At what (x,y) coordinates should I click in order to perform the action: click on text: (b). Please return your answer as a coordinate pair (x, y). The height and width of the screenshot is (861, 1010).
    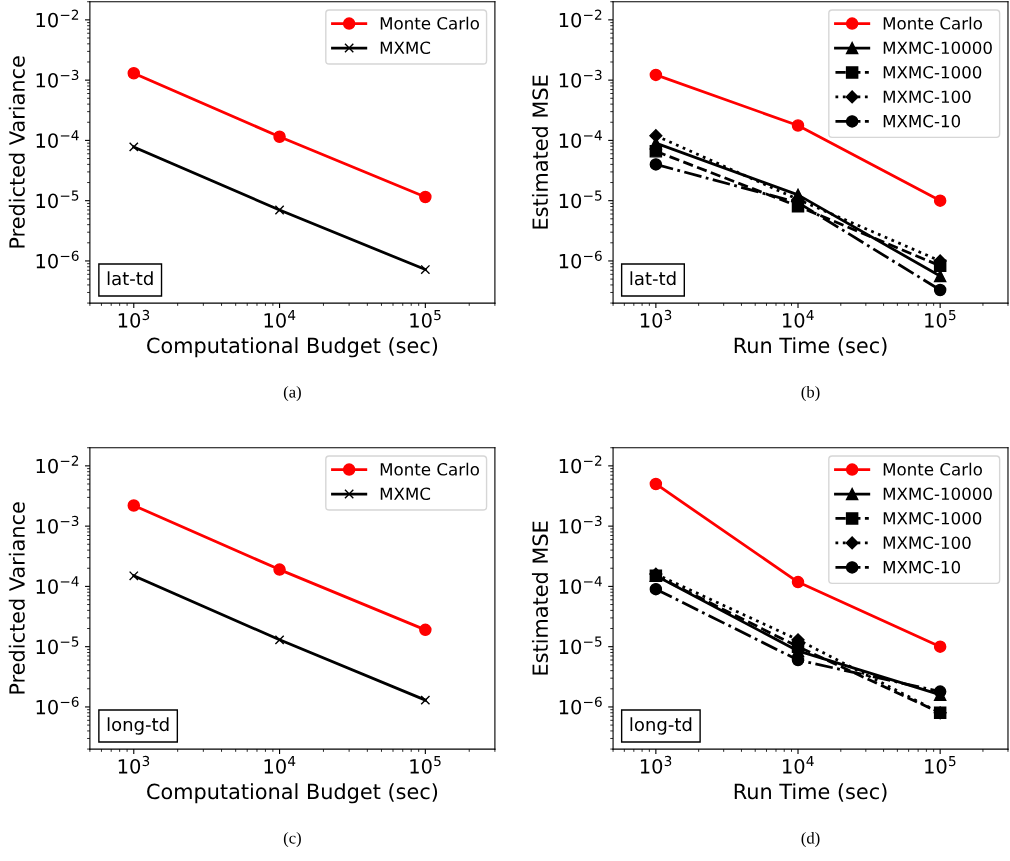
    Looking at the image, I should click on (810, 393).